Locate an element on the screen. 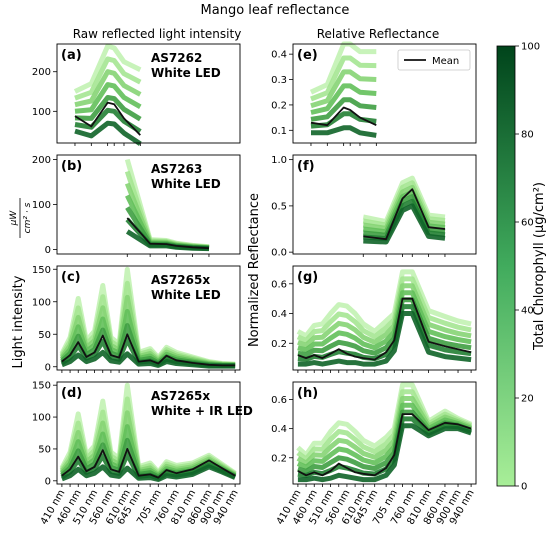 The height and width of the screenshot is (534, 550). y-tick-label: 0.0 is located at coordinates (279, 253).